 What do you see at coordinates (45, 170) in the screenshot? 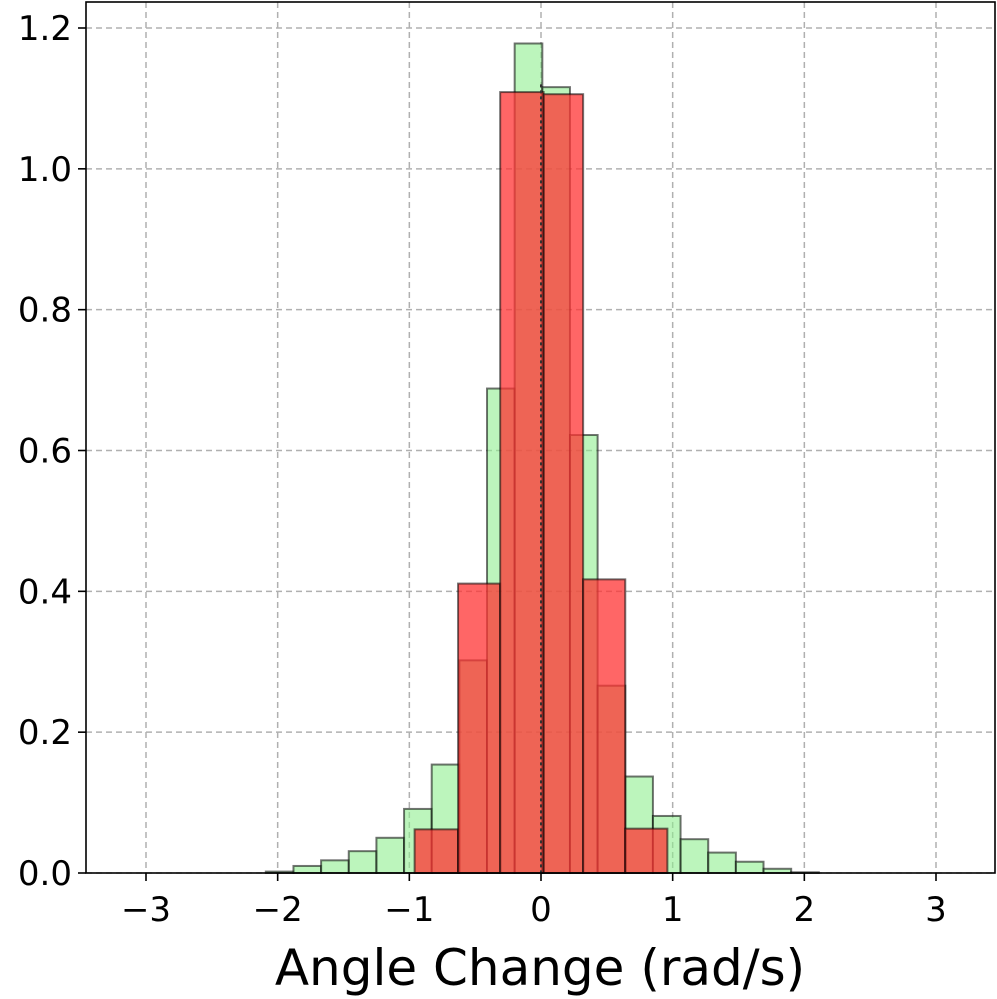
I see `y-tick-label: 1.0` at bounding box center [45, 170].